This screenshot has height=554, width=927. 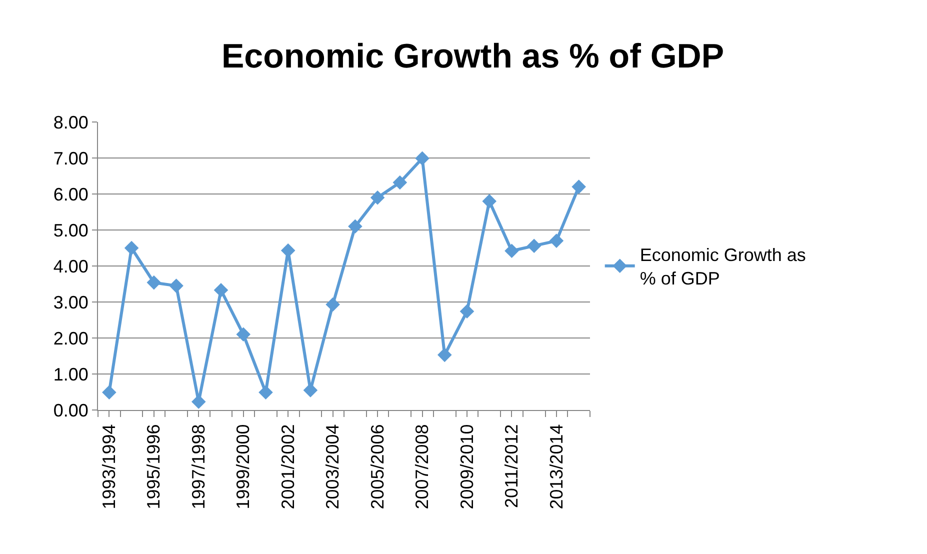 I want to click on x-tick-label: 2013/2014, so click(x=556, y=467).